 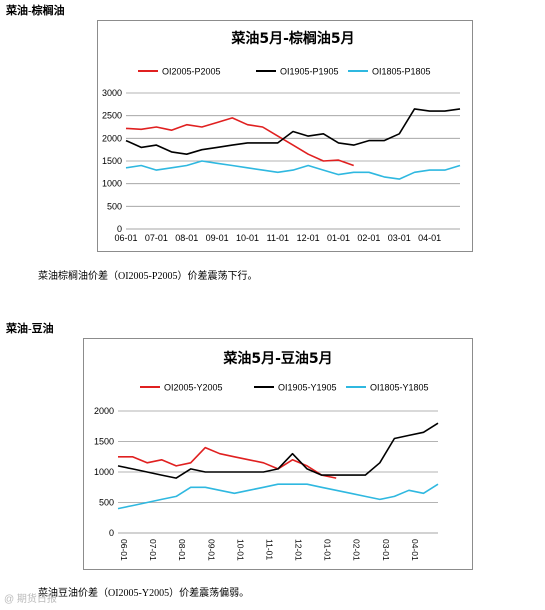 I want to click on series-line-OI1905-P1905, so click(x=293, y=131).